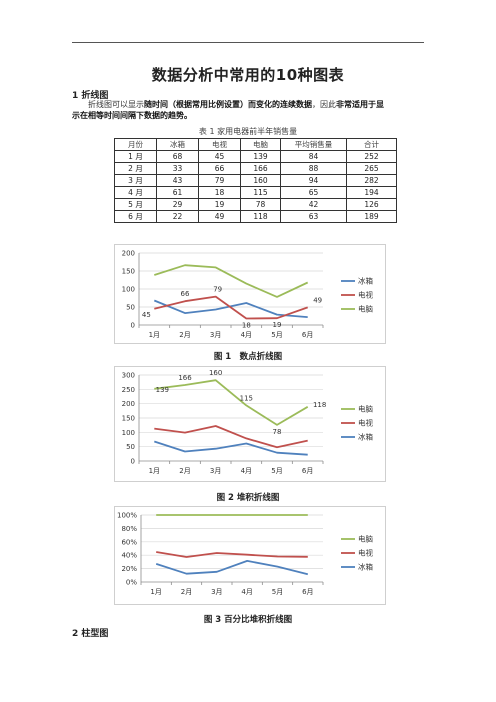 This screenshot has height=702, width=496. I want to click on table-cell: 45, so click(219, 156).